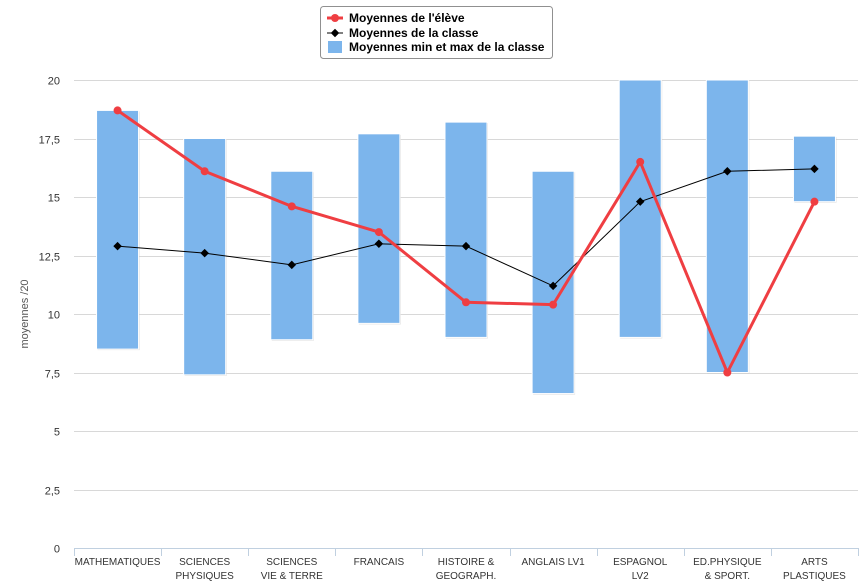 Image resolution: width=866 pixels, height=588 pixels. Describe the element at coordinates (554, 562) in the screenshot. I see `x-tick-label: ANGLAIS LV1` at that location.